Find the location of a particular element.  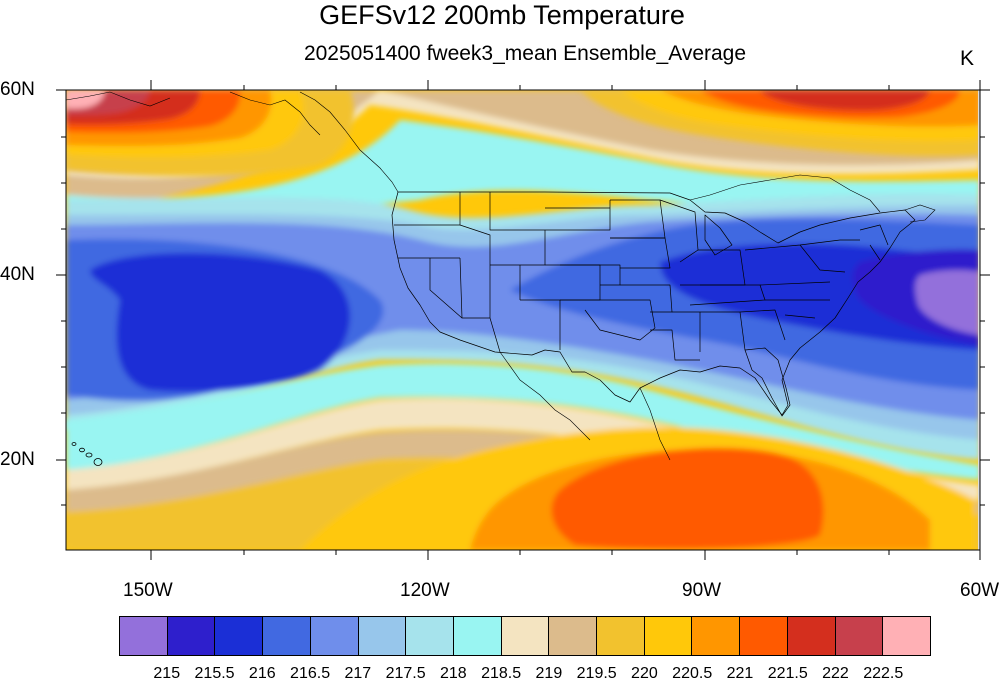

state-sc is located at coordinates (800, 316).